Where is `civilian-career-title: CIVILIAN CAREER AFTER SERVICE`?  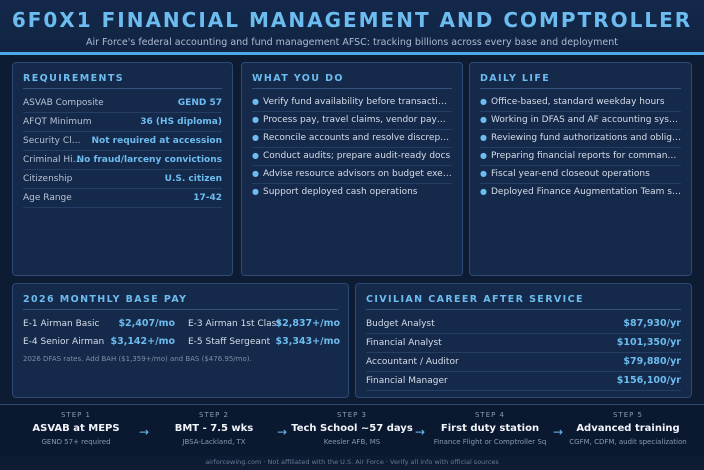 civilian-career-title: CIVILIAN CAREER AFTER SERVICE is located at coordinates (475, 299).